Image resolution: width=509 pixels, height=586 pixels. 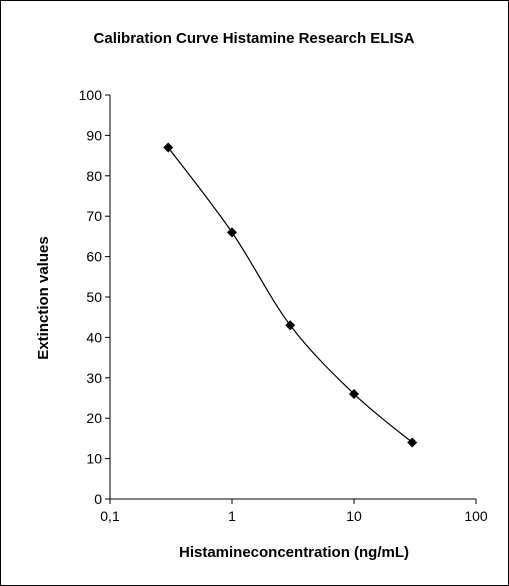 I want to click on y-tick-label: 70, so click(x=94, y=216).